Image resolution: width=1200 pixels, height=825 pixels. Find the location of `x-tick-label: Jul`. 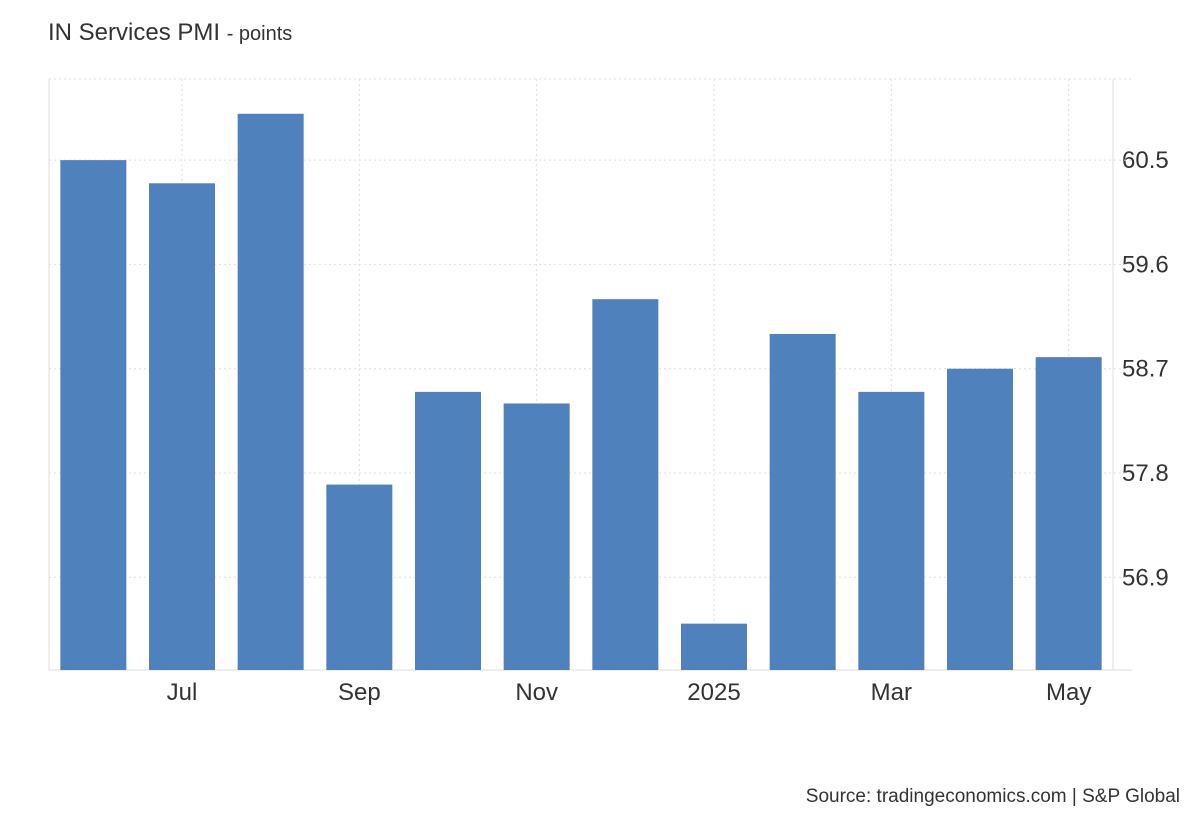

x-tick-label: Jul is located at coordinates (182, 692).